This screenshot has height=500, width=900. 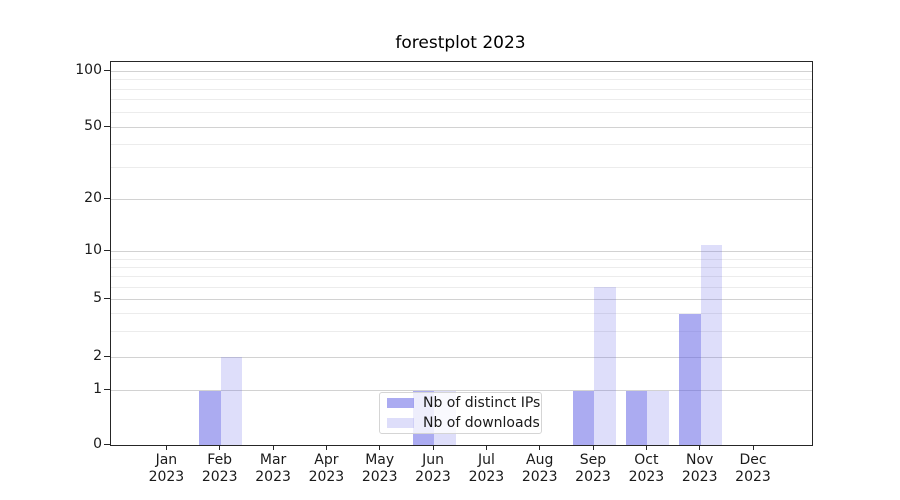 I want to click on x-tick-label-sep: Sep 2023, so click(x=593, y=469).